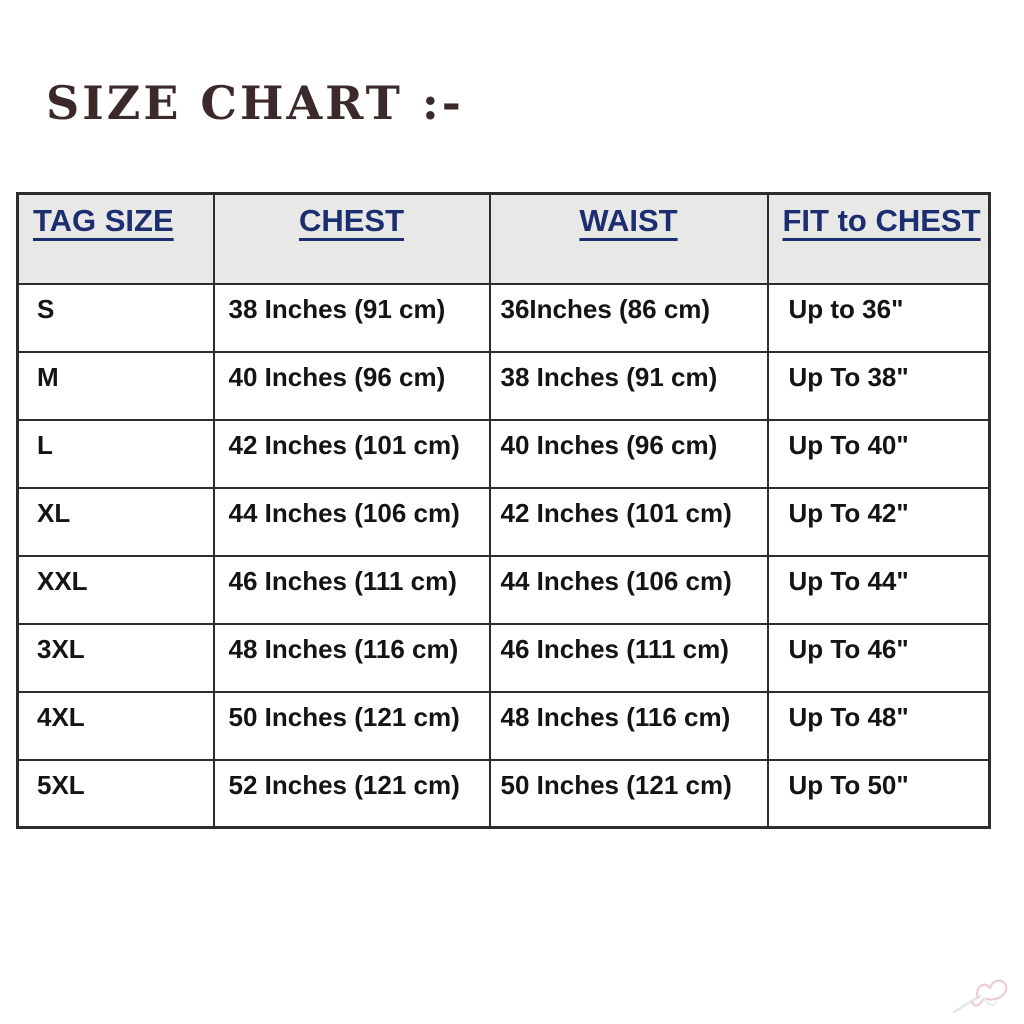 Image resolution: width=1024 pixels, height=1024 pixels. What do you see at coordinates (351, 521) in the screenshot?
I see `chest-cell: 44 Inches (106 cm)` at bounding box center [351, 521].